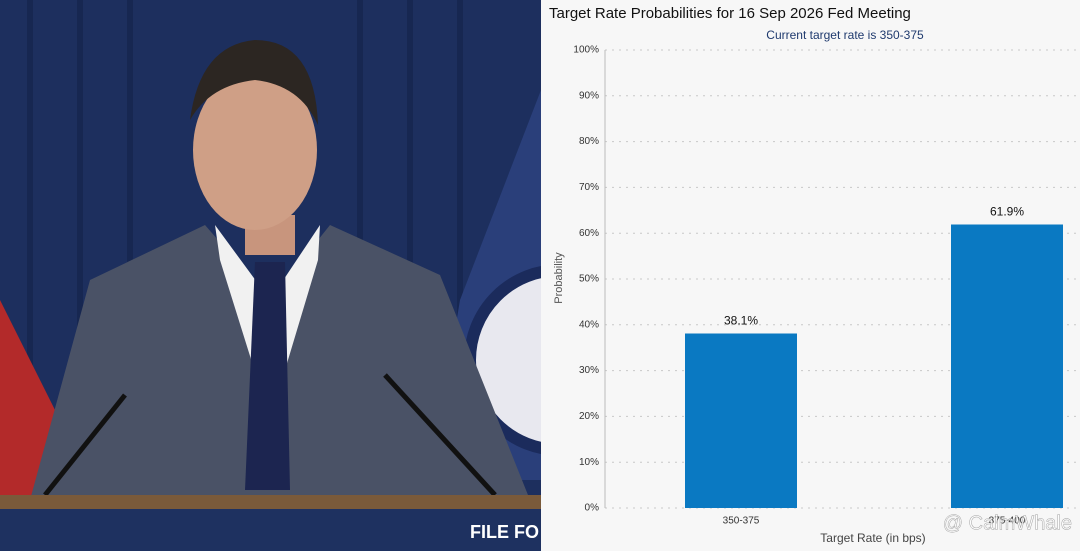 This screenshot has width=1080, height=556. What do you see at coordinates (592, 508) in the screenshot?
I see `y-tick-label: 0%` at bounding box center [592, 508].